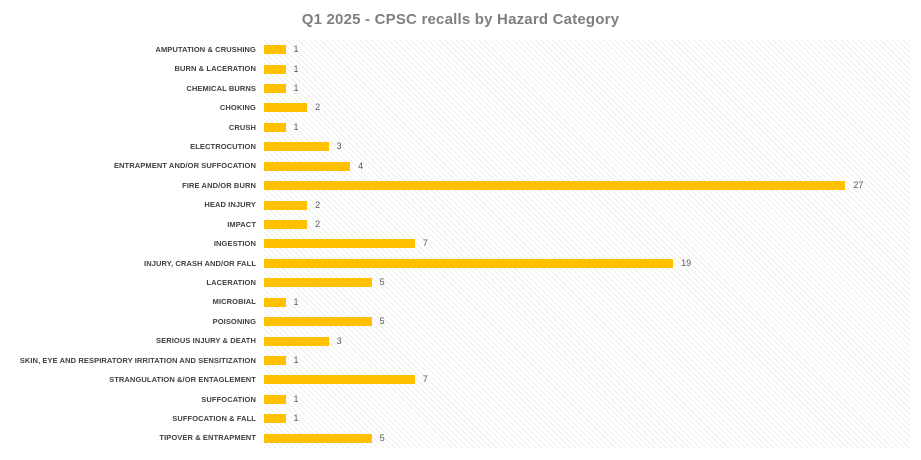  I want to click on category-label: ELECTROCUTION, so click(223, 147).